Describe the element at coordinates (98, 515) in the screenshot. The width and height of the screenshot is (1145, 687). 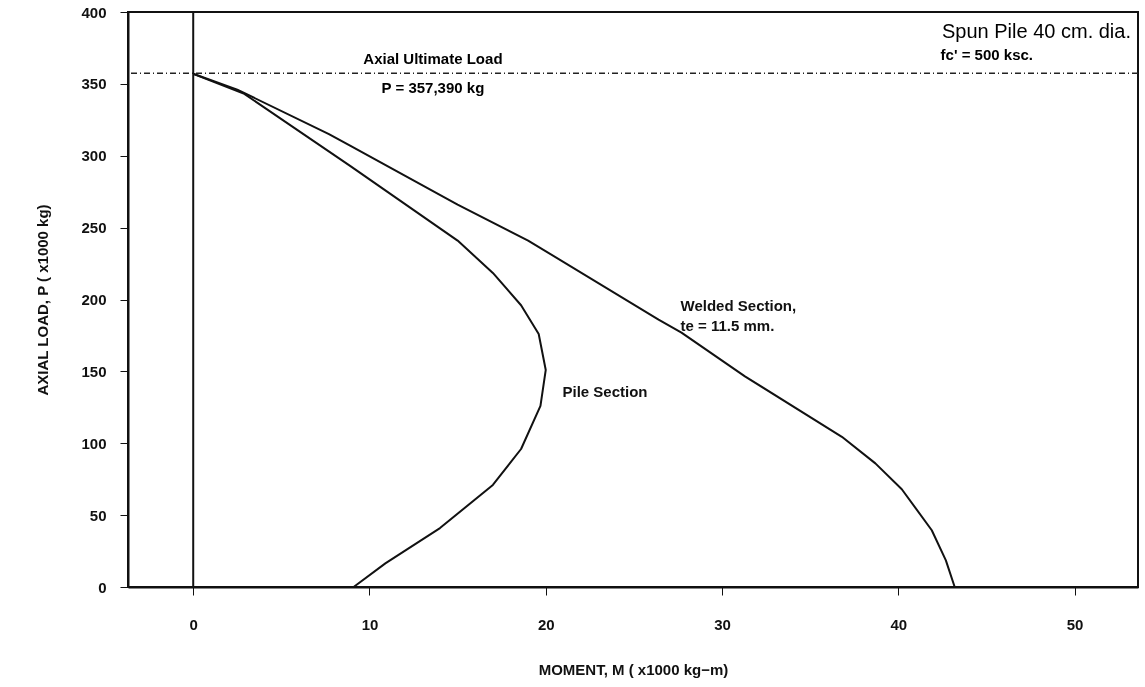
I see `y-tick-label: 50` at that location.